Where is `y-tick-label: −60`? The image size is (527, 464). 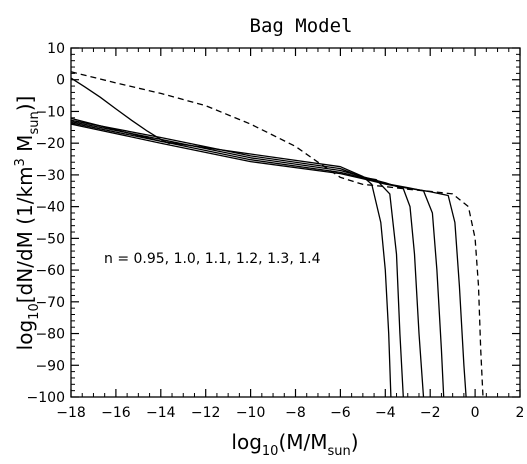
y-tick-label: −60 is located at coordinates (50, 271).